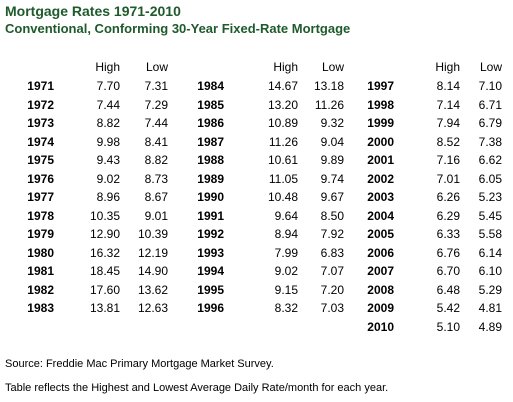 This screenshot has height=402, width=513. What do you see at coordinates (490, 123) in the screenshot?
I see `low-rate-cell: 6.79` at bounding box center [490, 123].